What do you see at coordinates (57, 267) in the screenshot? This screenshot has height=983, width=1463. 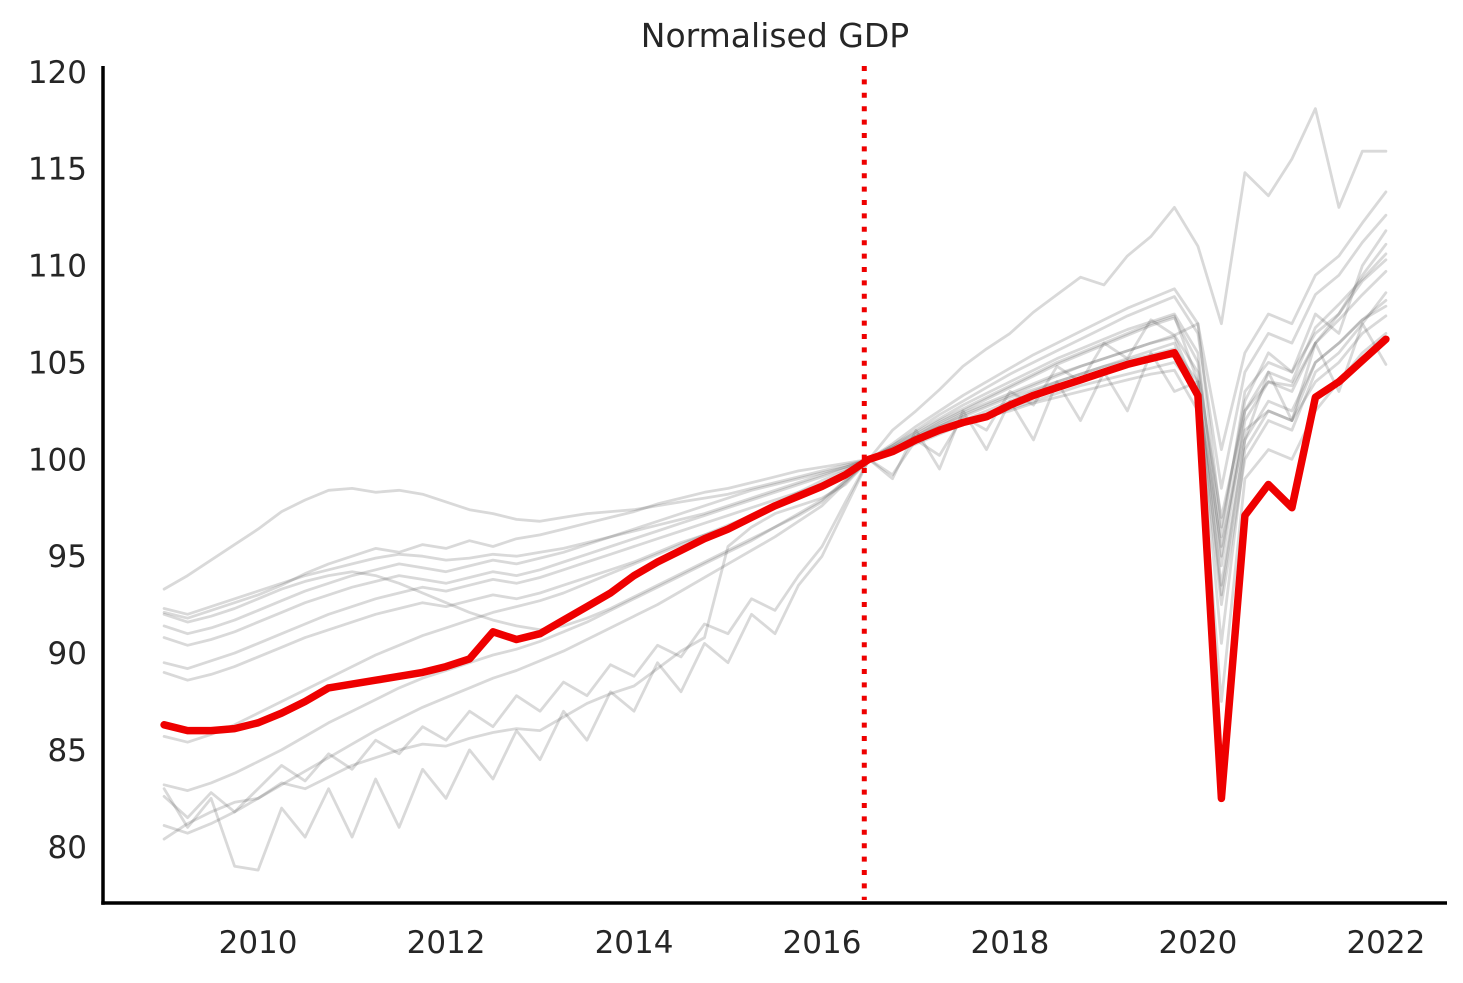 I see `y-tick-label: 110` at bounding box center [57, 267].